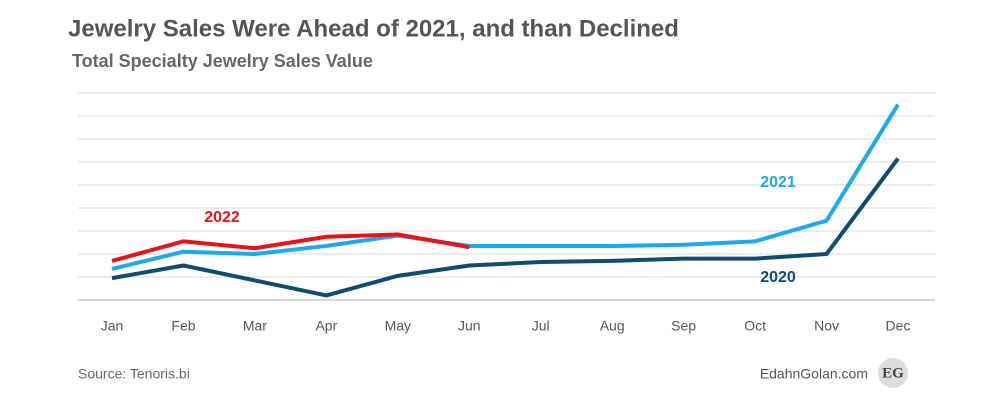 Image resolution: width=1000 pixels, height=400 pixels. Describe the element at coordinates (469, 326) in the screenshot. I see `x-tick-label: Jun` at that location.